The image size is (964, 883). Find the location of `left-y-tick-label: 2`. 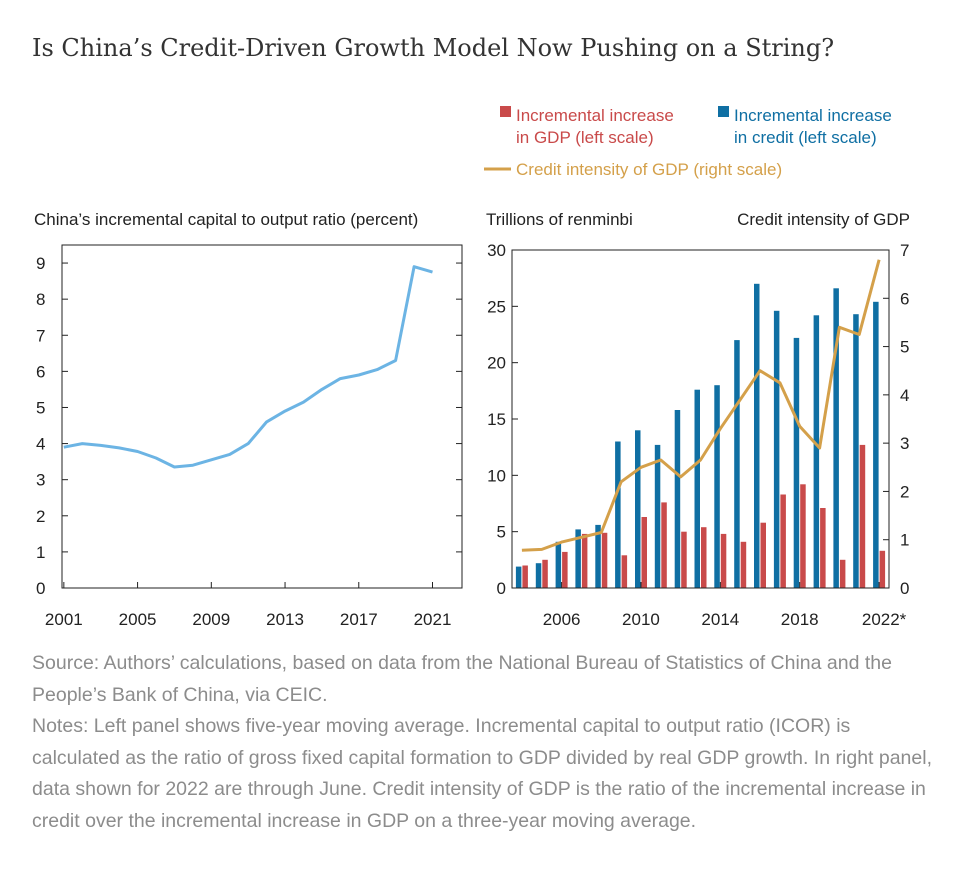

left-y-tick-label: 2 is located at coordinates (40, 516).